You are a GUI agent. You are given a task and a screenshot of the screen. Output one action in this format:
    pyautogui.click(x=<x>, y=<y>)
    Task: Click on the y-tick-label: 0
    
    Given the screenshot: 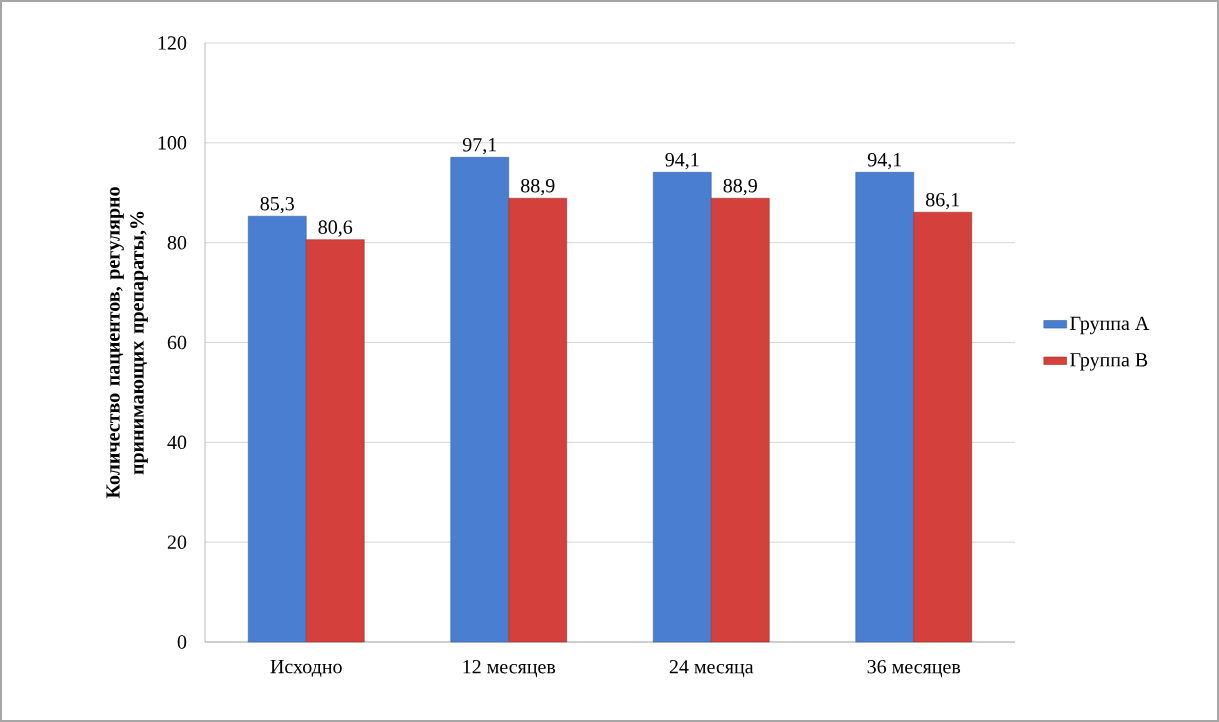 What is the action you would take?
    pyautogui.click(x=182, y=642)
    